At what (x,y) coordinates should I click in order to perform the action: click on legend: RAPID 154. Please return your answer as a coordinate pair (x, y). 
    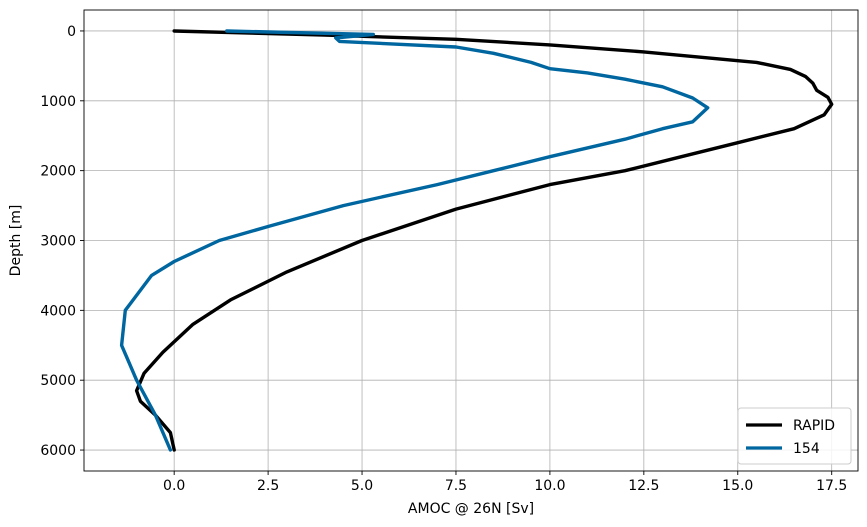
    Looking at the image, I should click on (794, 436).